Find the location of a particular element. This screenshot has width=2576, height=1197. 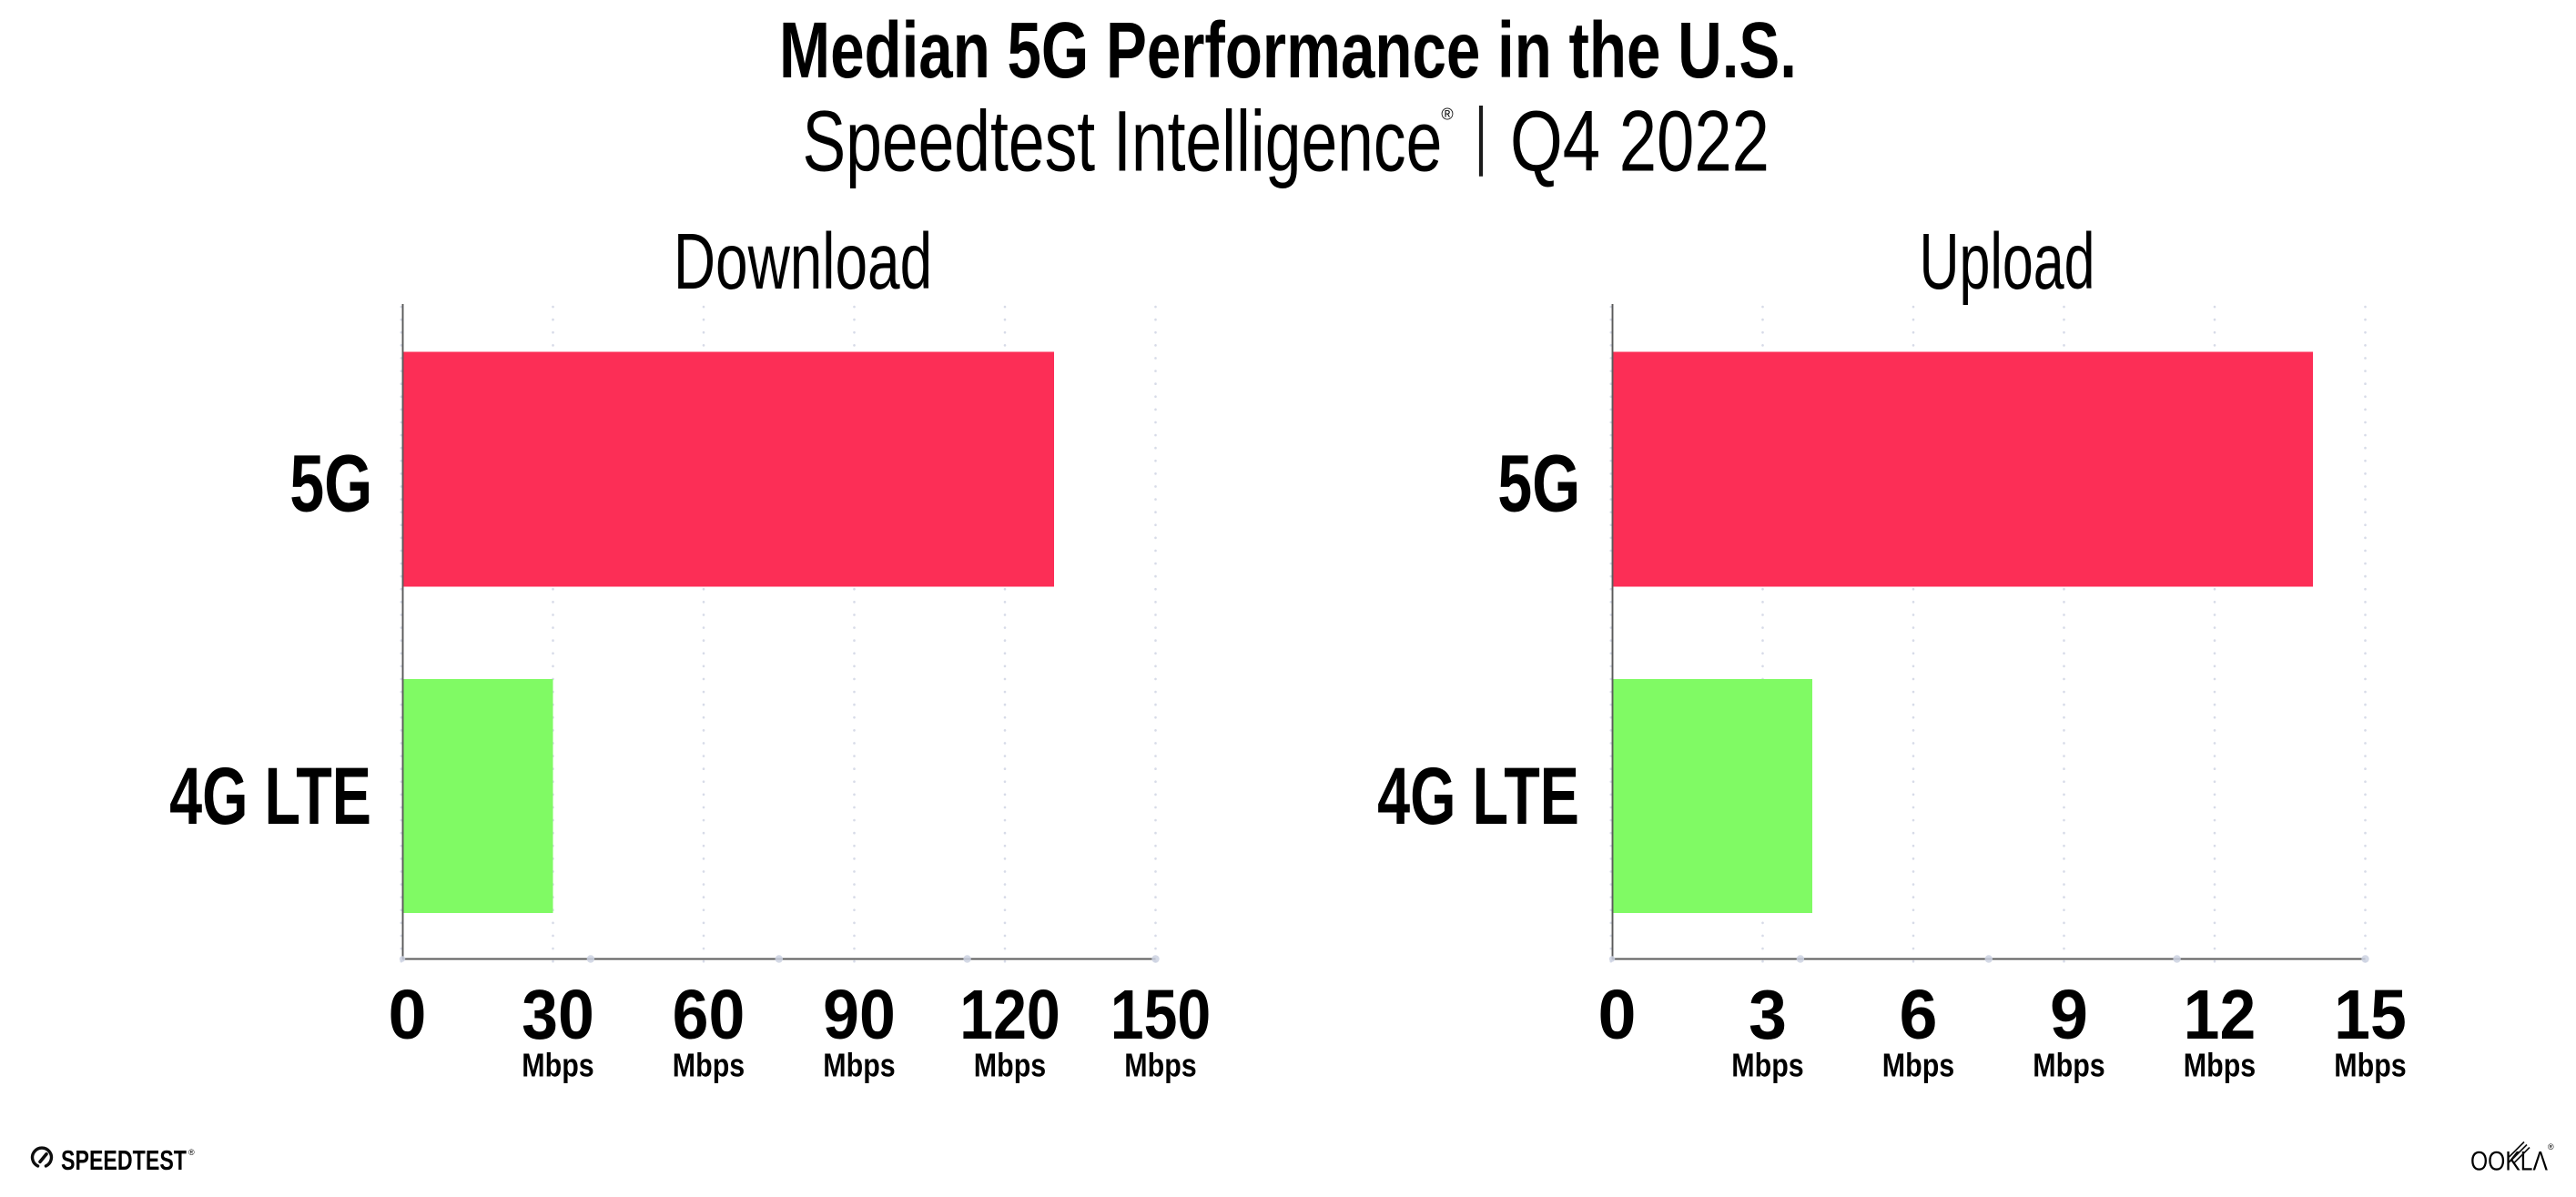

svg-text: 12 is located at coordinates (2220, 1015).